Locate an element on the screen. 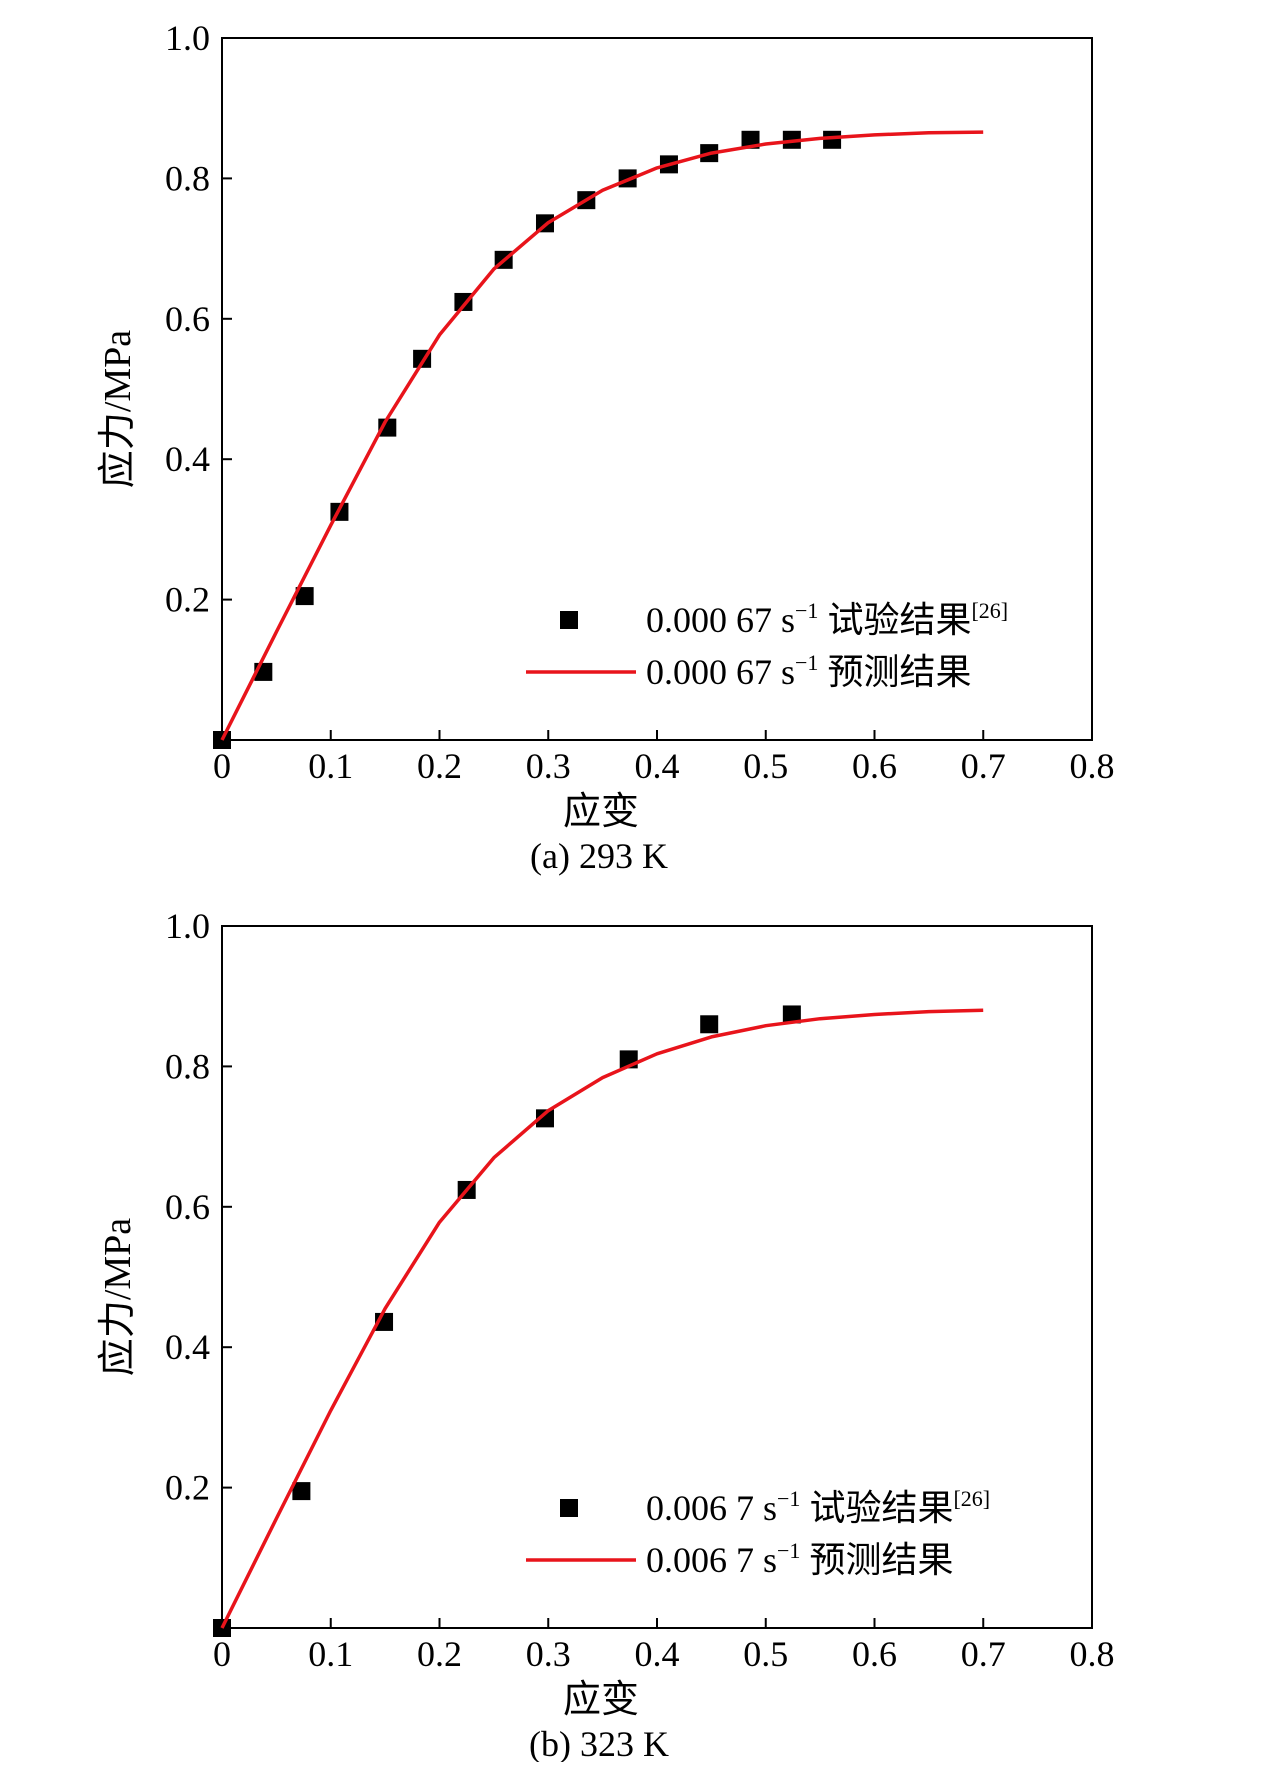 The height and width of the screenshot is (1767, 1276). legend-label: 0.000 67 s−1 预测结果 is located at coordinates (808, 671).